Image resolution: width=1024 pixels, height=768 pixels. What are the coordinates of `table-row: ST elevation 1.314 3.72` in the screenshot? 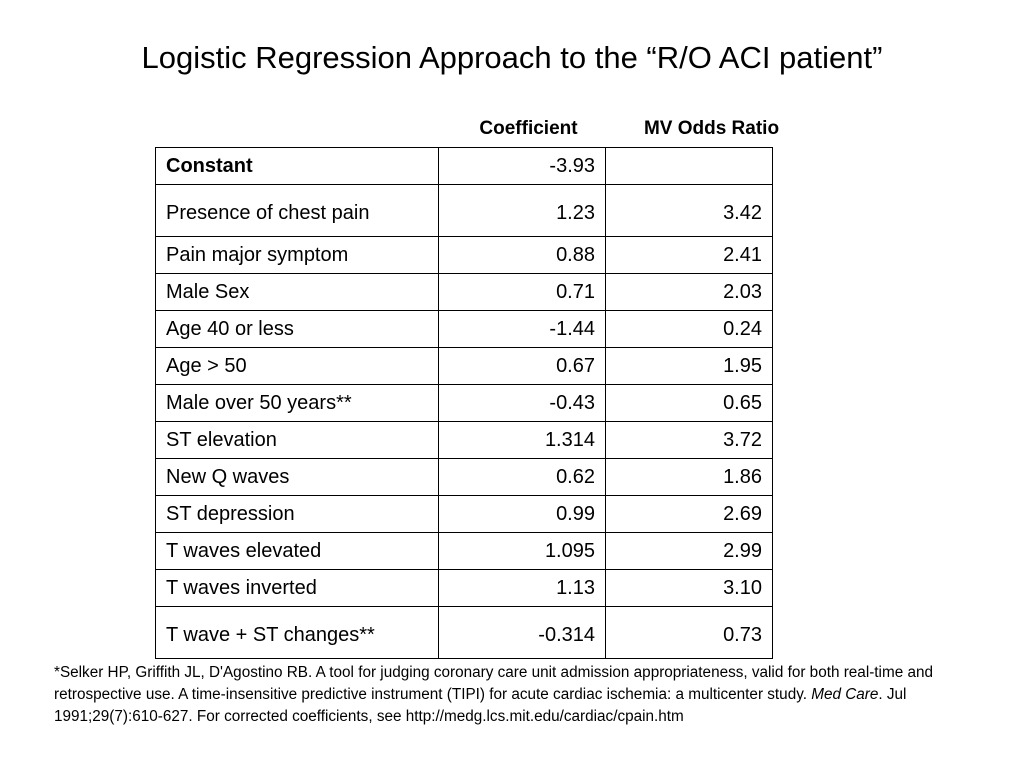 It's located at (464, 440).